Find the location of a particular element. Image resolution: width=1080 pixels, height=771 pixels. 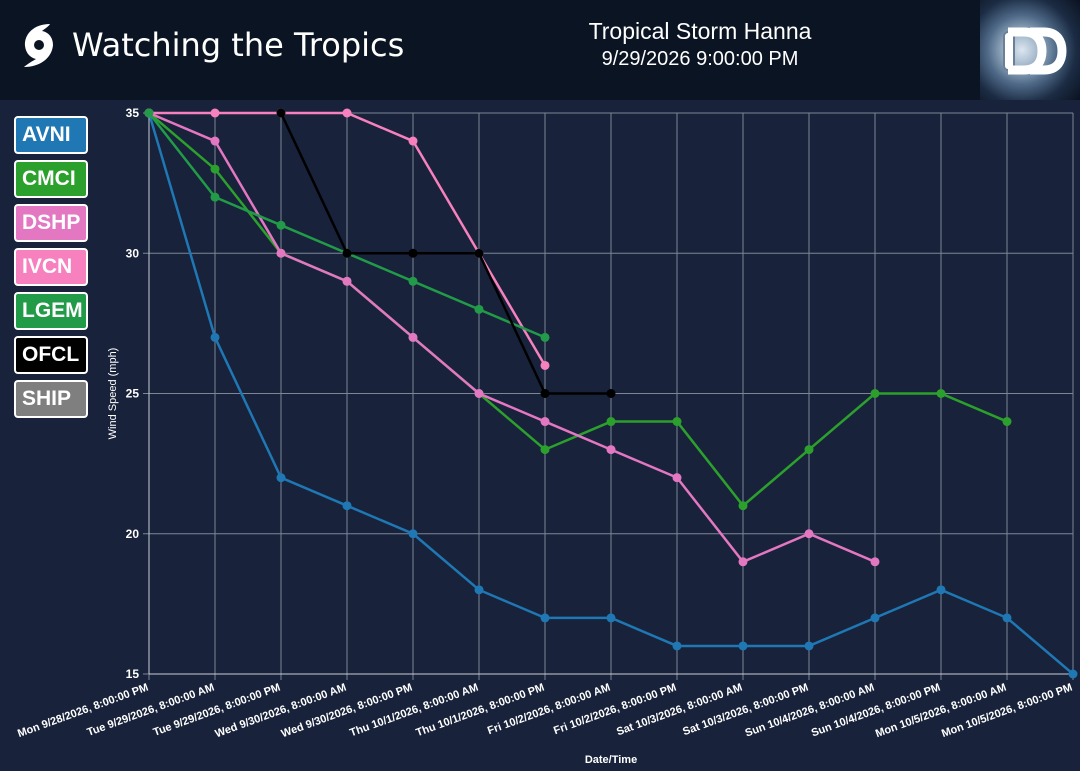

legend-item-cmci: CMCI is located at coordinates (51, 179).